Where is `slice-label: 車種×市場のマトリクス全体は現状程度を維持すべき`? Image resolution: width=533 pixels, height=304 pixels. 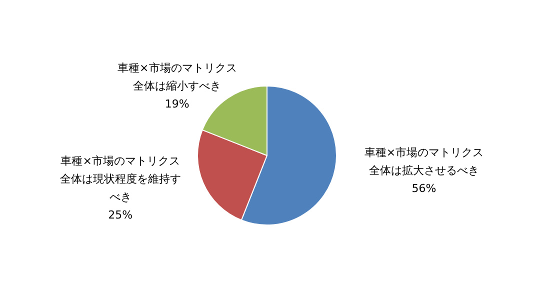 slice-label: 車種×市場のマトリクス全体は現状程度を維持すべき is located at coordinates (120, 179).